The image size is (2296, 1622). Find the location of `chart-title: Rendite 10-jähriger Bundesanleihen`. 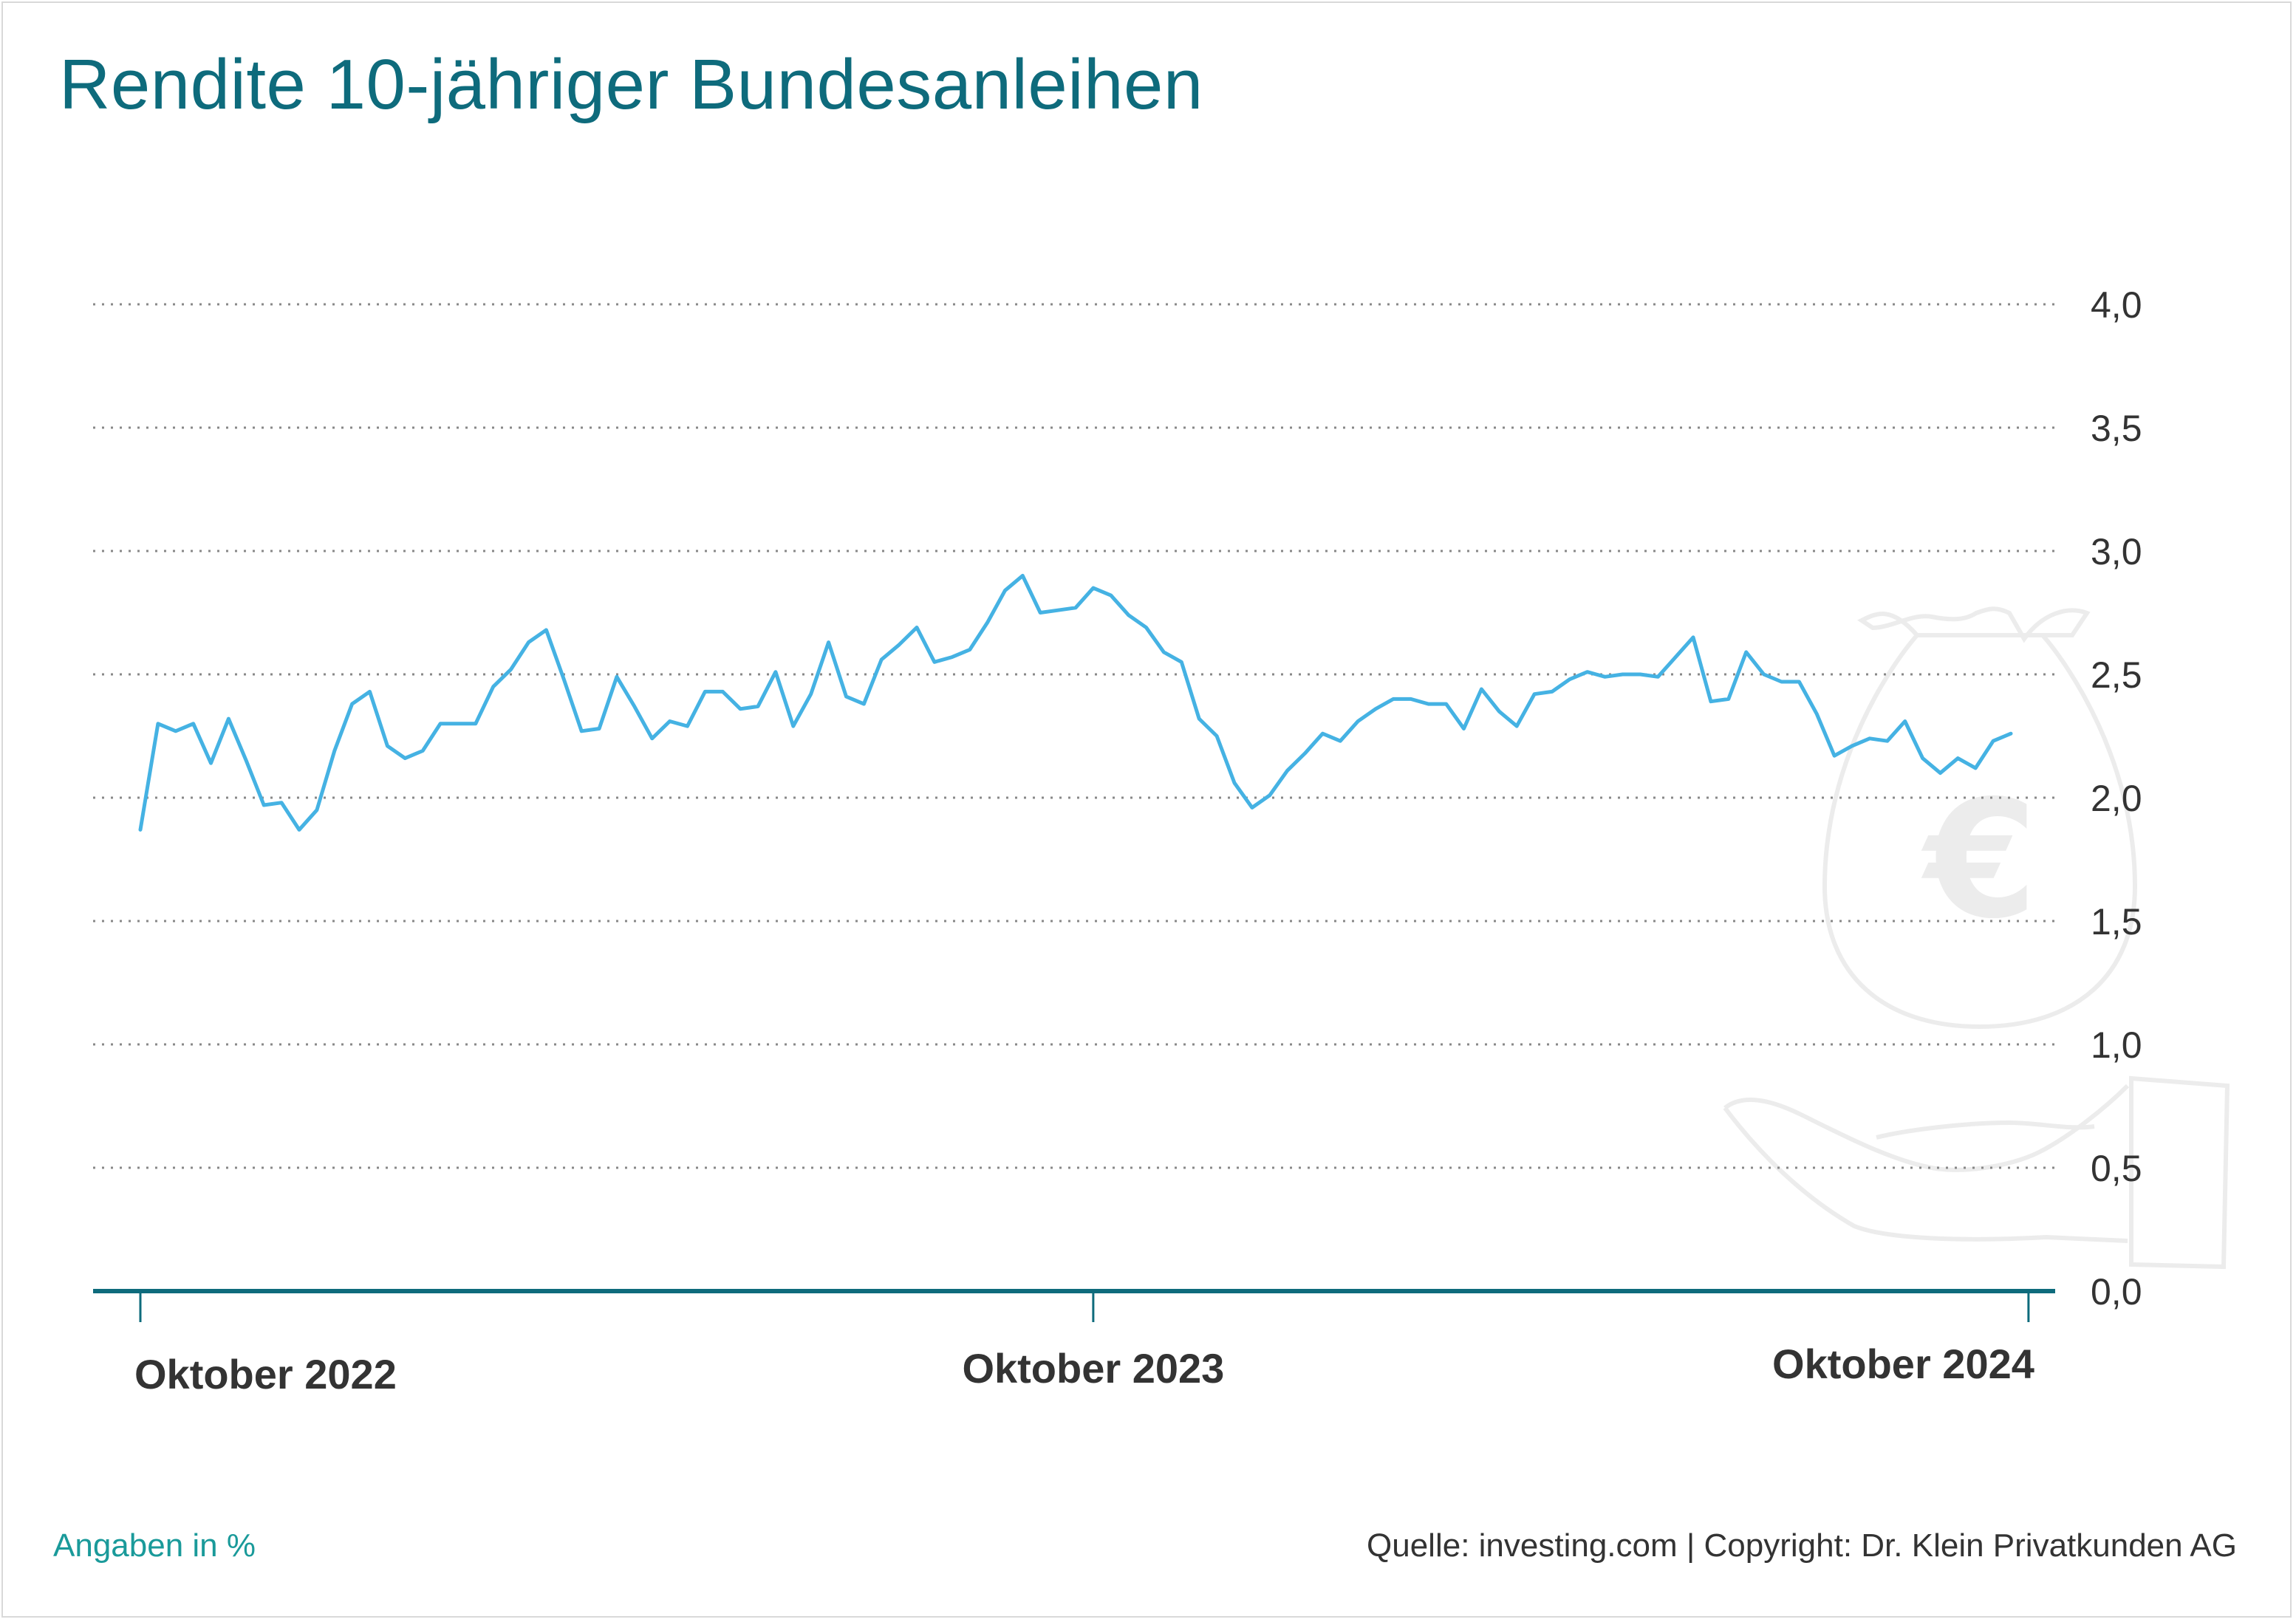

chart-title: Rendite 10-jähriger Bundesanleihen is located at coordinates (631, 84).